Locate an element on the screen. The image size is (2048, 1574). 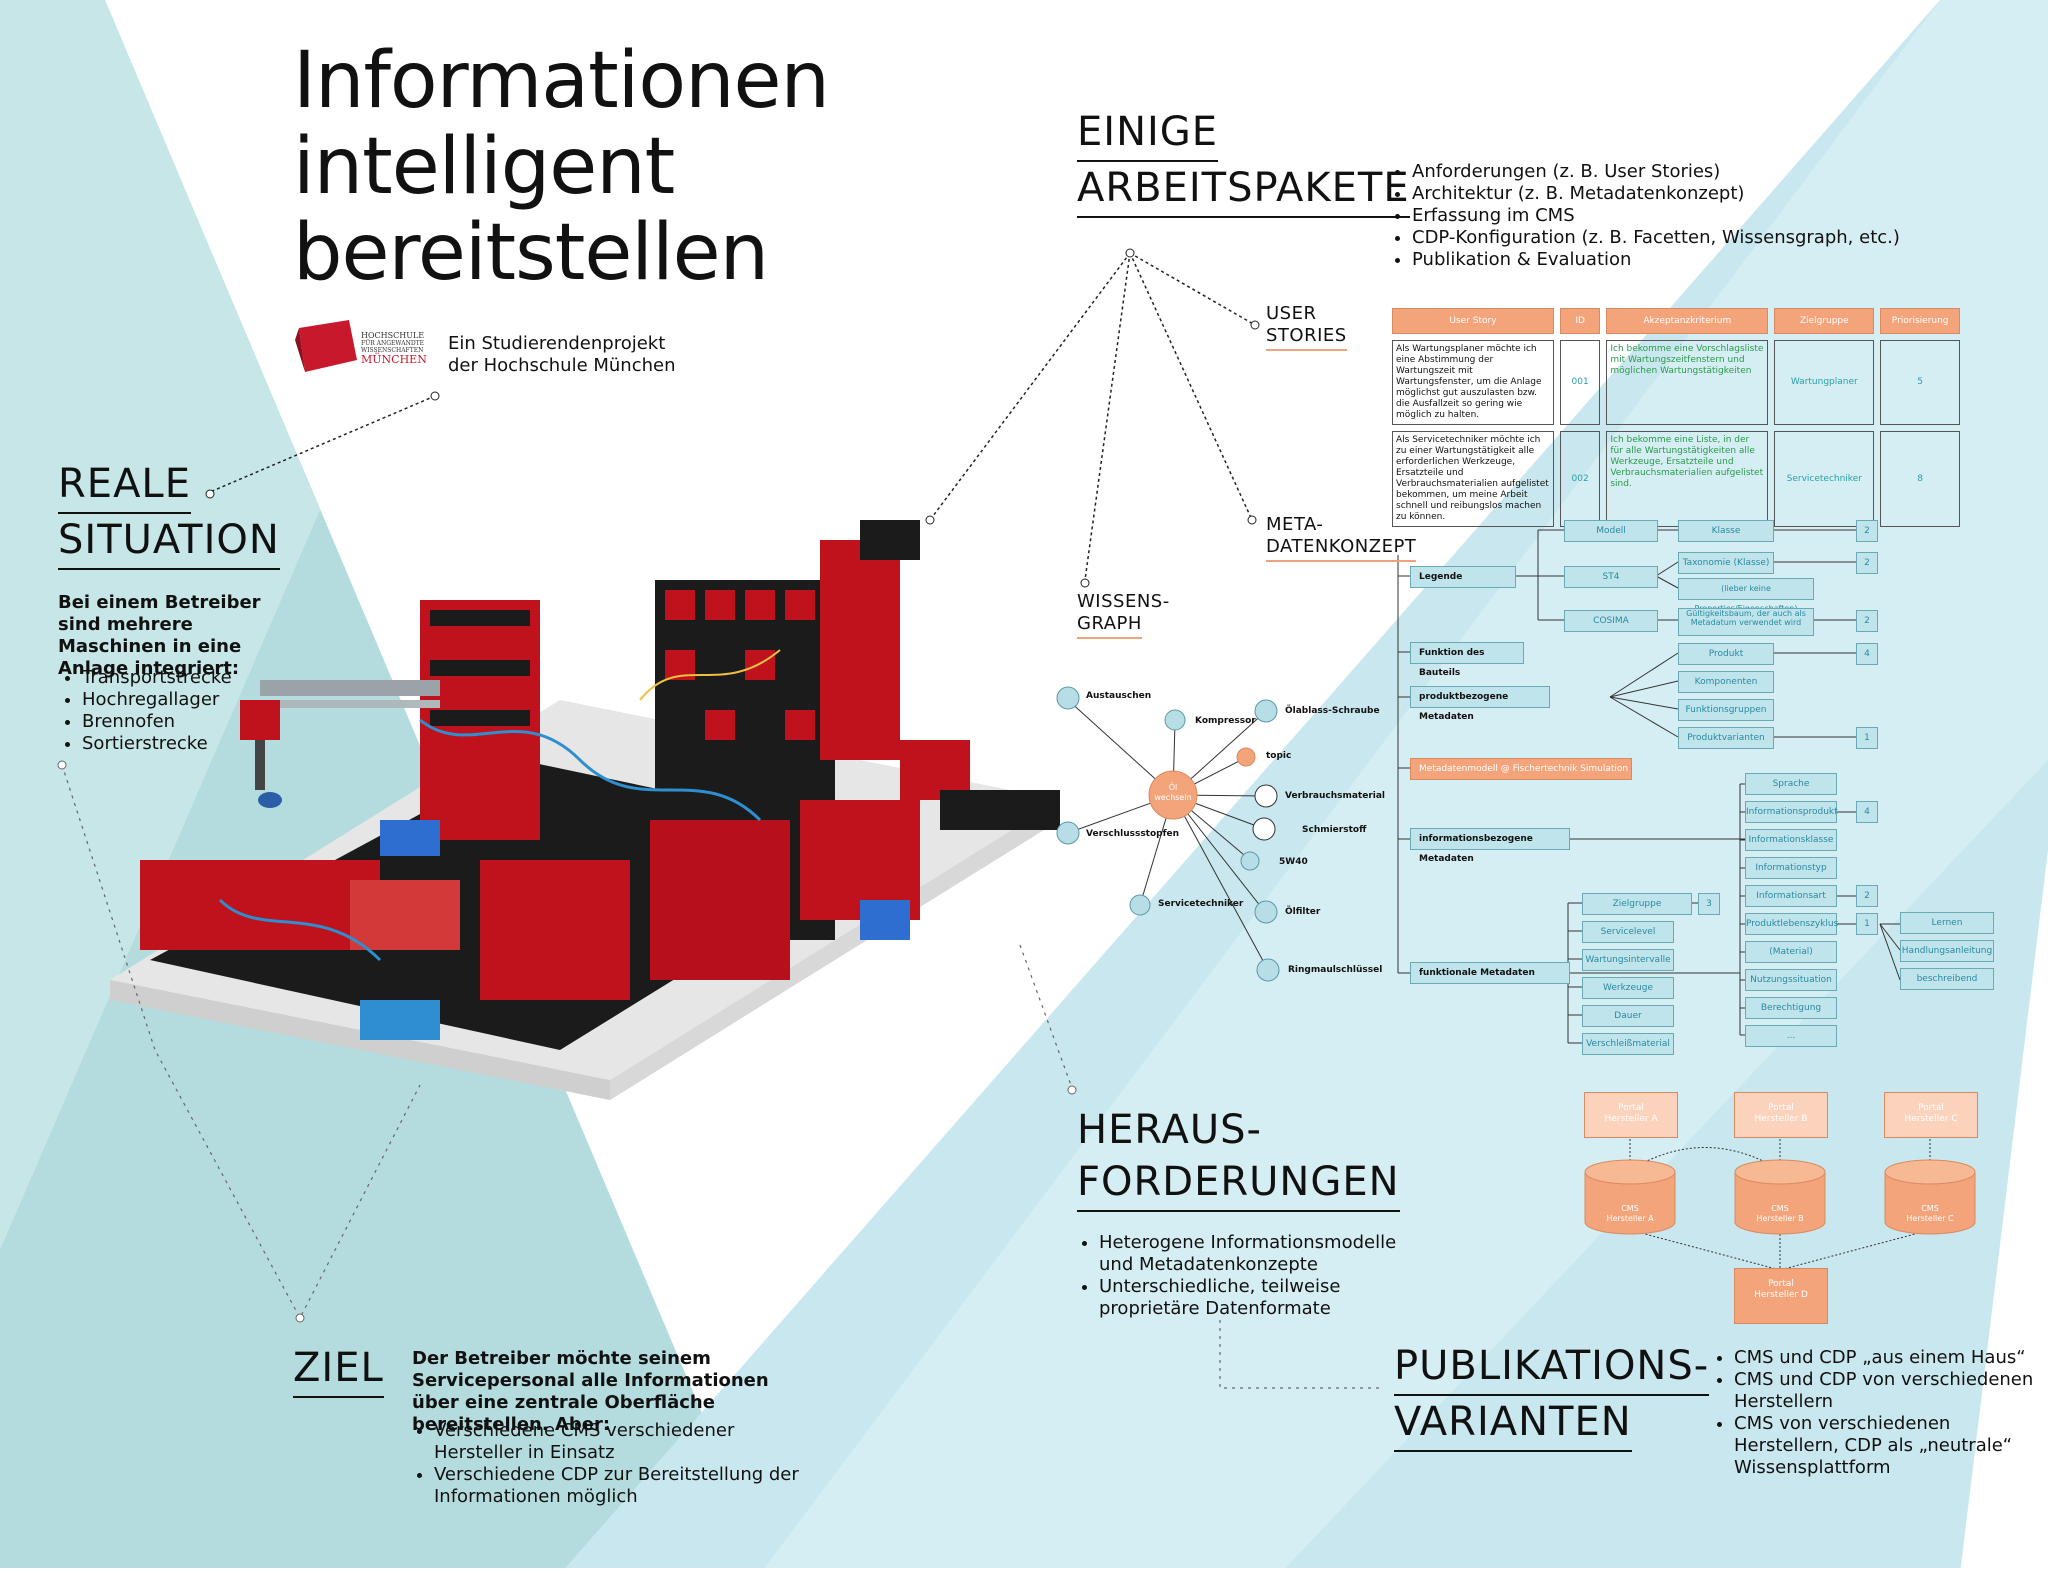
md-werkzeuge: Werkzeuge is located at coordinates (1628, 988).